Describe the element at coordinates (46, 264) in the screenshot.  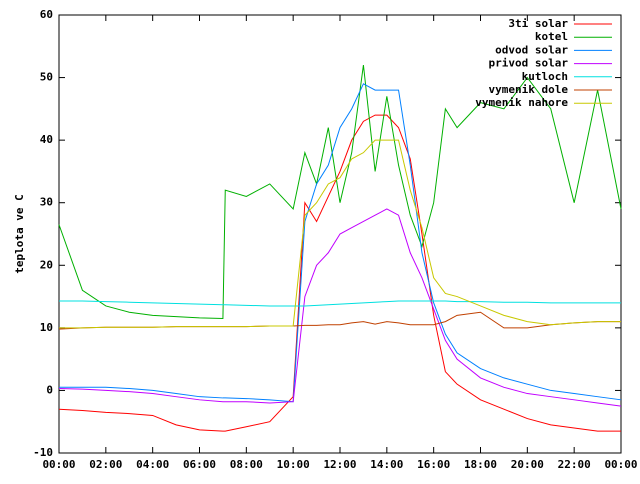
I see `y-tick-label: 20` at that location.